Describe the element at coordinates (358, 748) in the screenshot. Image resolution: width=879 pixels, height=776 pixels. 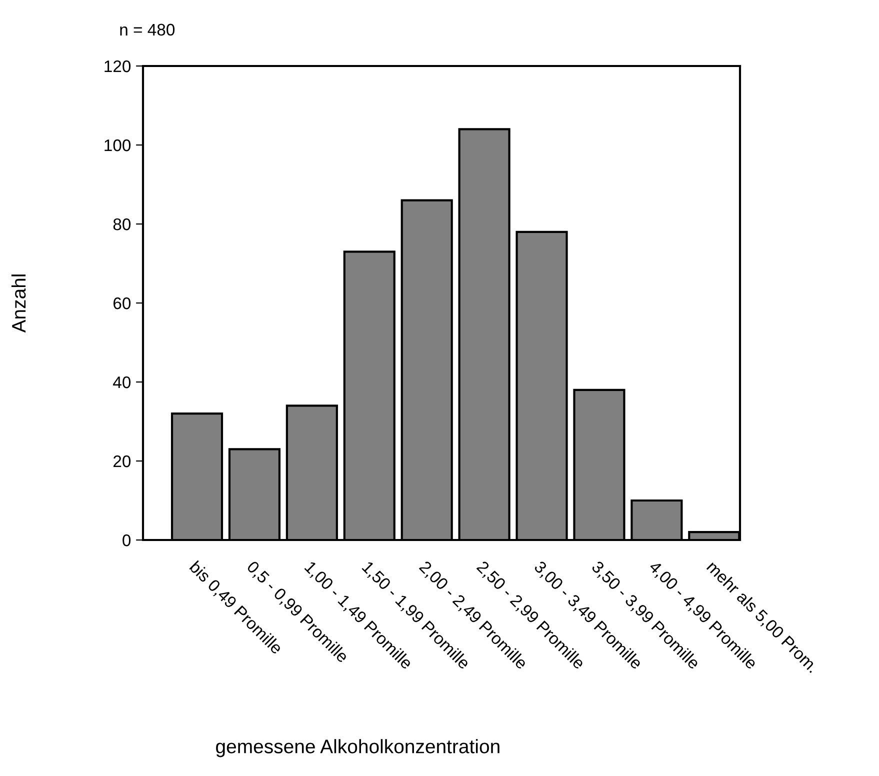
I see `x-axis-title: gemessene Alkoholkonzentration` at that location.